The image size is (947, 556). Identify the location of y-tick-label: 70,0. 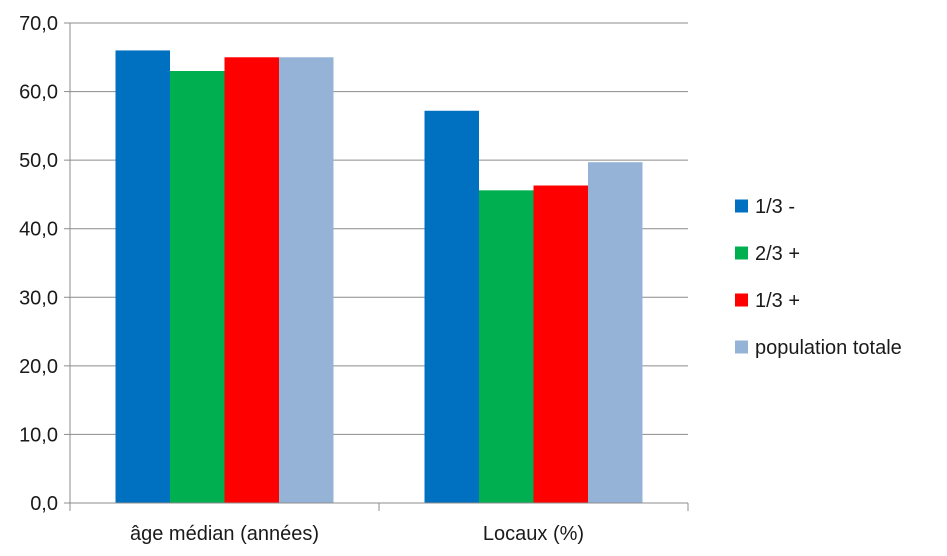
(38, 24).